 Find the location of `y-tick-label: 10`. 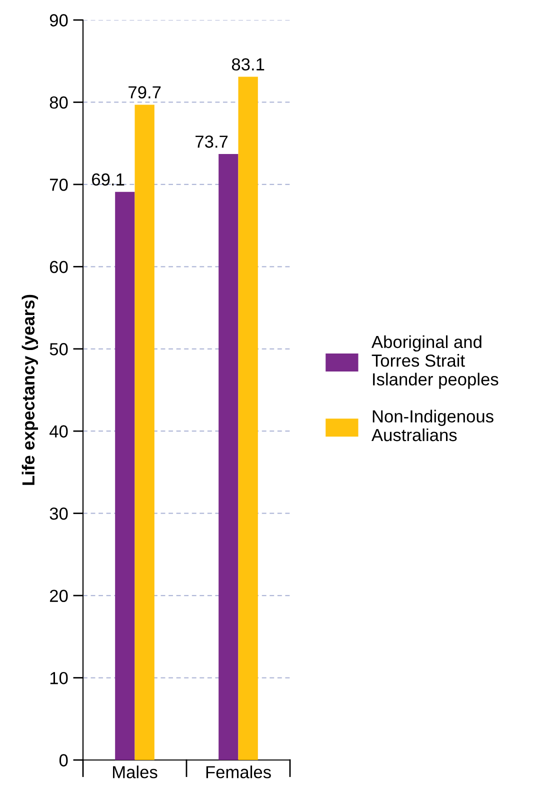

y-tick-label: 10 is located at coordinates (59, 678).